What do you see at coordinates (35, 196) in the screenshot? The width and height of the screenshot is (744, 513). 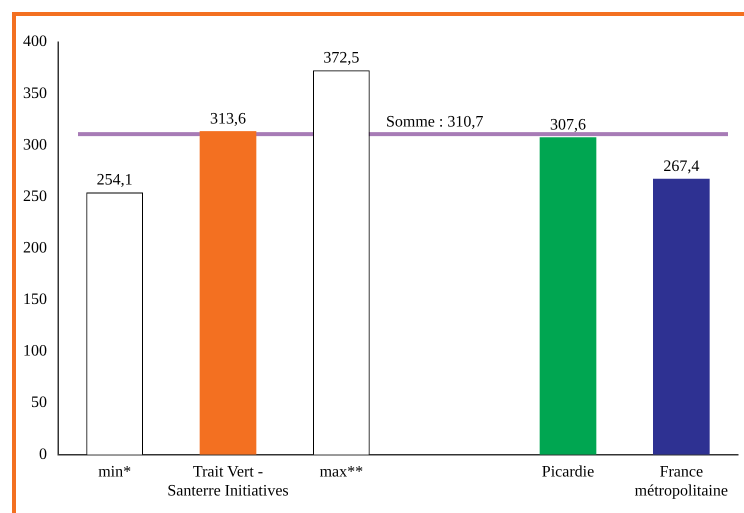 I see `y-tick-label: 250` at bounding box center [35, 196].